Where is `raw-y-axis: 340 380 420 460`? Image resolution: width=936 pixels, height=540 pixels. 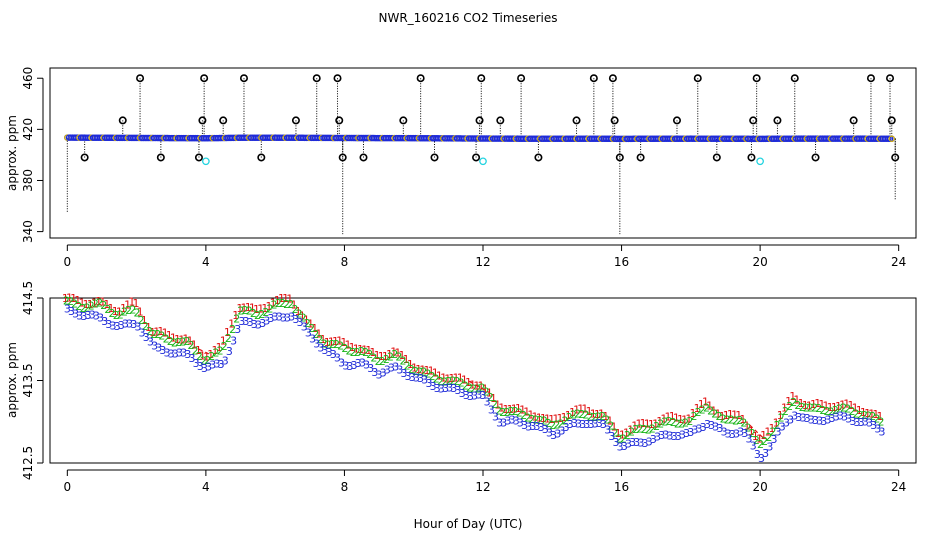 raw-y-axis: 340 380 420 460 is located at coordinates (32, 155).